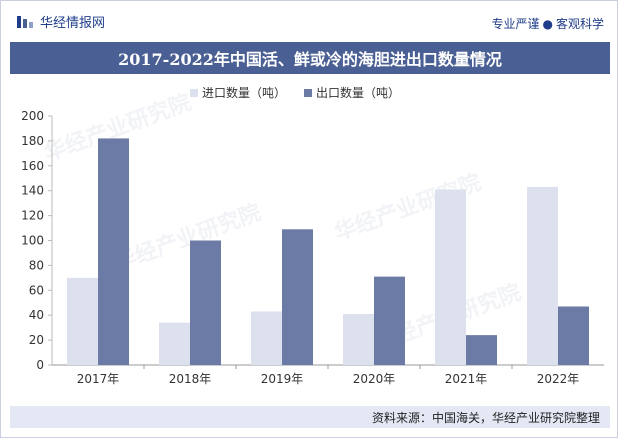  I want to click on x-tick-label: 2019年, so click(282, 379).